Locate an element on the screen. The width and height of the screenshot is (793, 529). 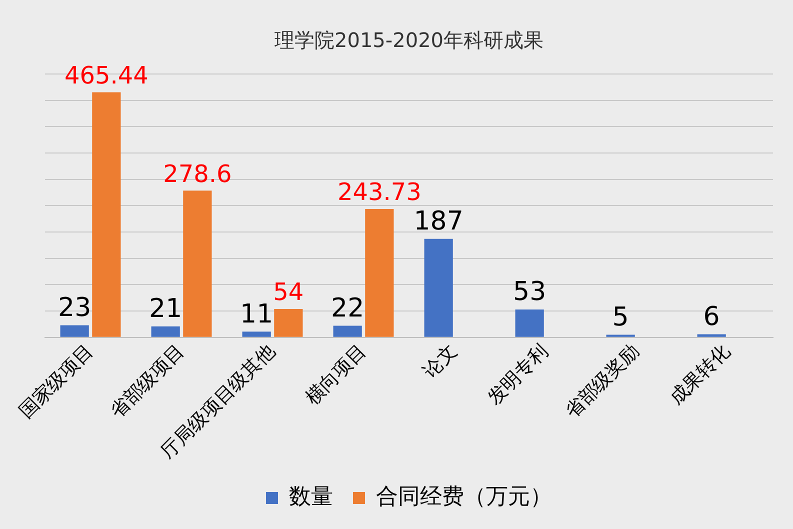
data-label: 243.73 is located at coordinates (379, 192).